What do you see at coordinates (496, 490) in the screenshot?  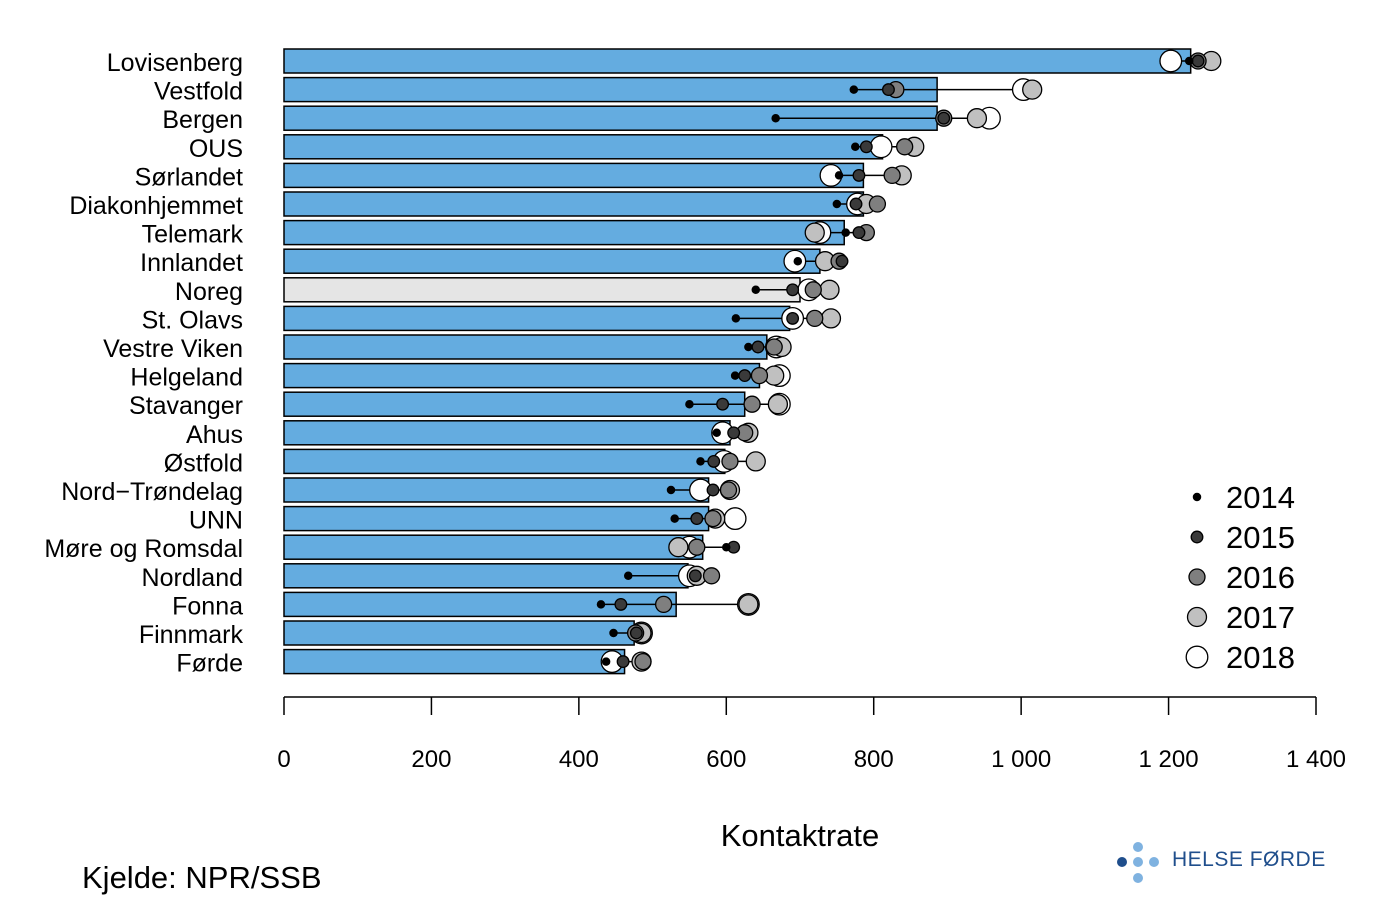 I see `bar-nord-trøndelag` at bounding box center [496, 490].